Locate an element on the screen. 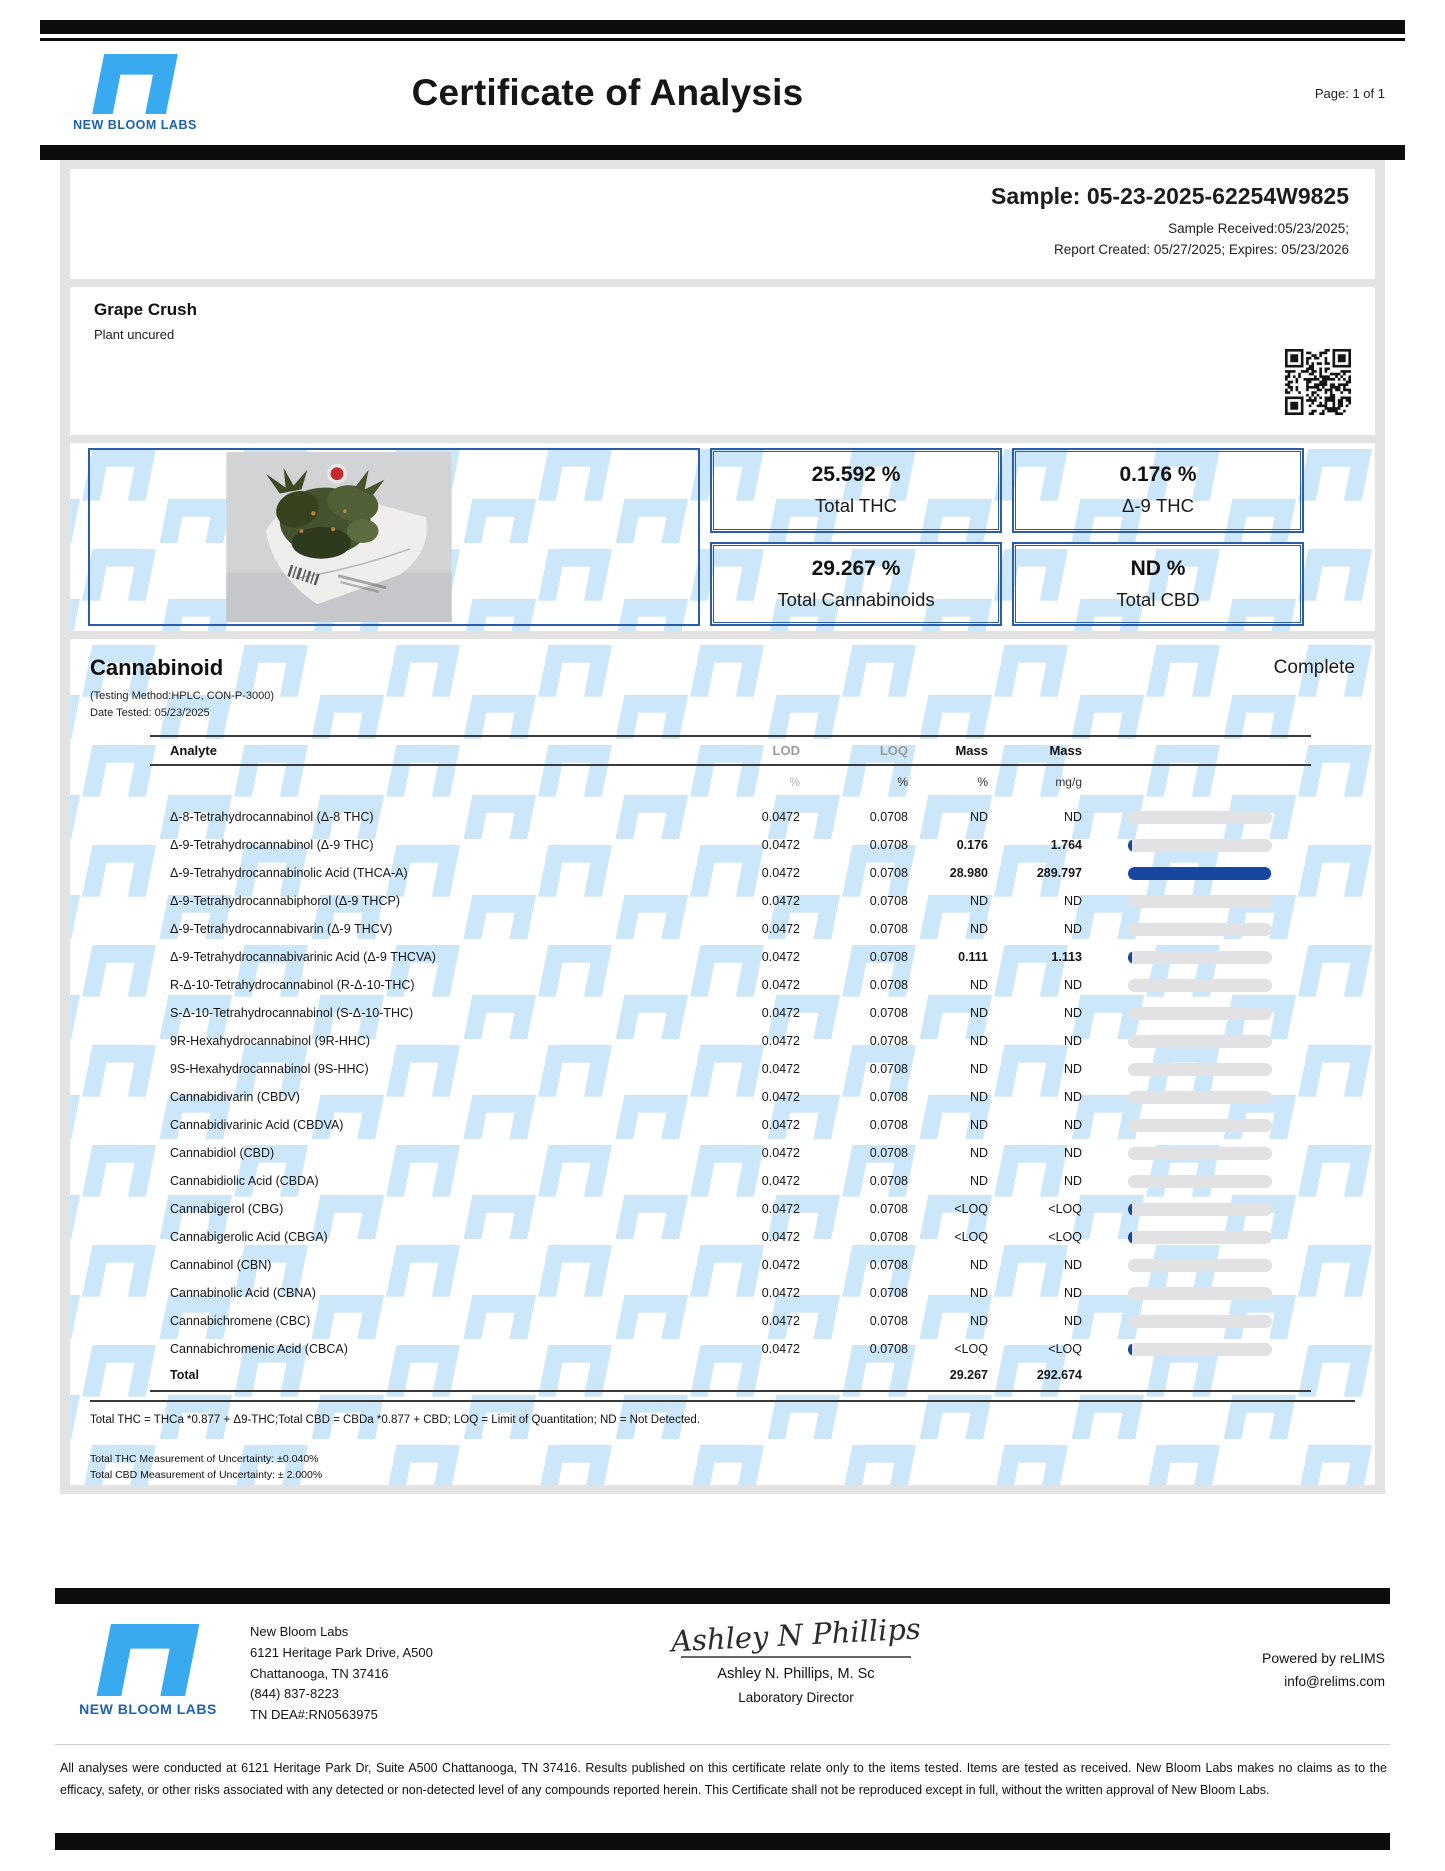 This screenshot has width=1445, height=1871. analyte-name: Δ-8-Tetrahydrocannabinol (Δ-8 THC) is located at coordinates (272, 817).